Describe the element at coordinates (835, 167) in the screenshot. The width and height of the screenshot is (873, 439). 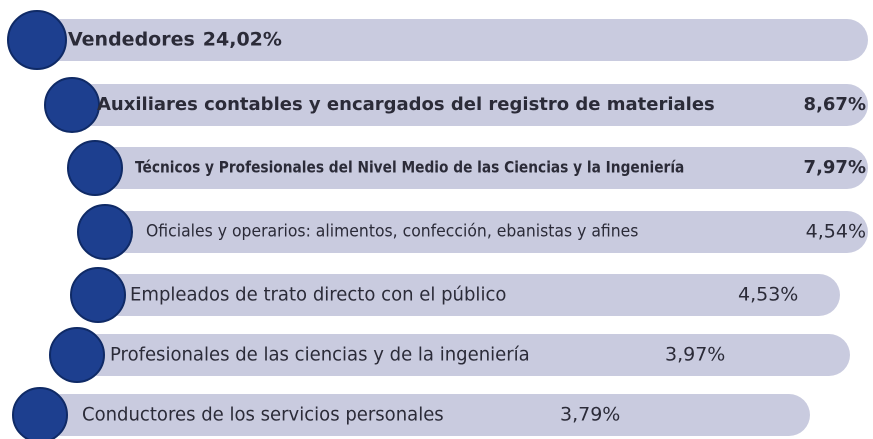
I see `item-value: 7,97%` at that location.